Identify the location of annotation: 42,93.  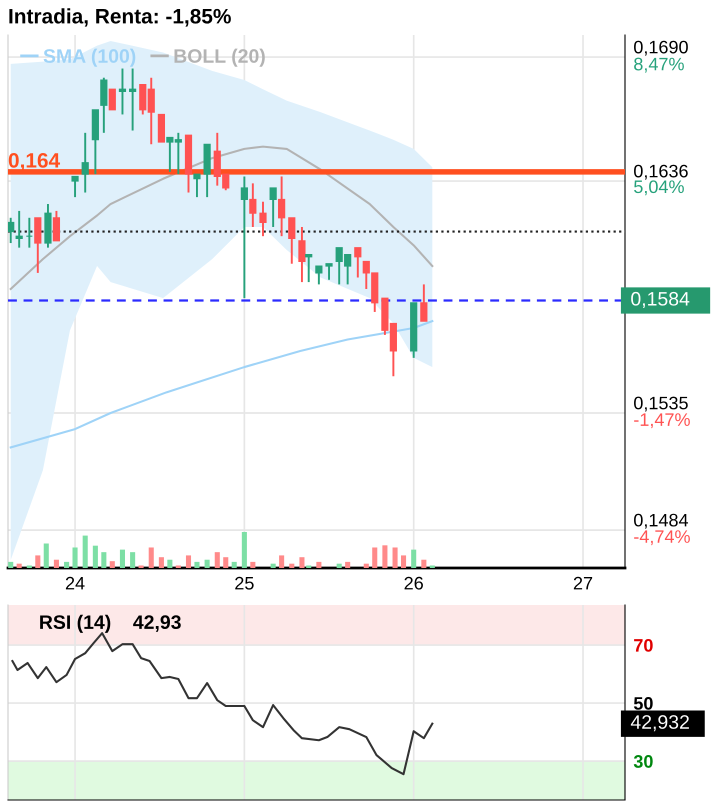
(157, 623).